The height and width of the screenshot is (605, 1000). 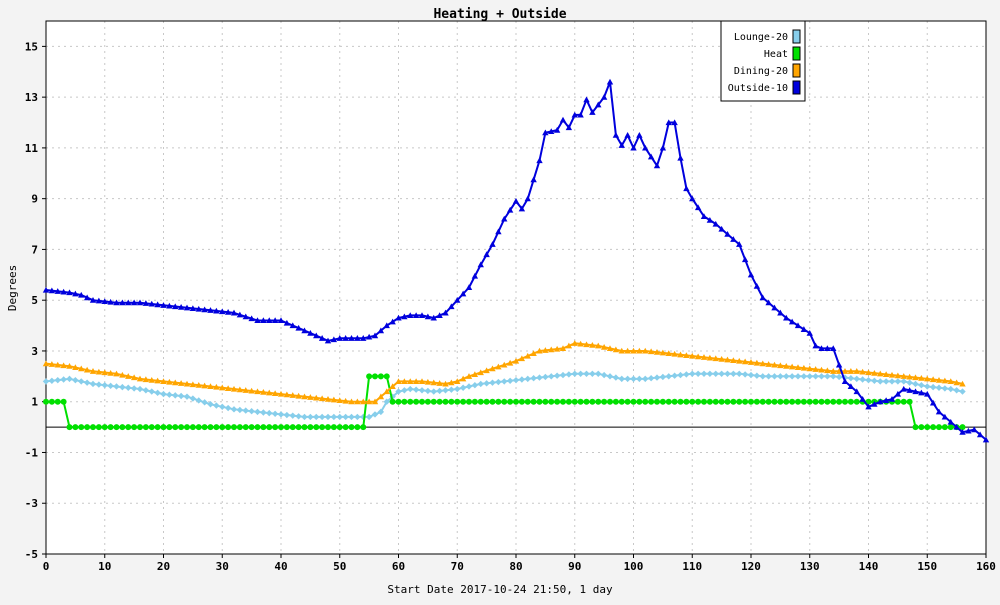 What do you see at coordinates (761, 71) in the screenshot?
I see `legend-label-dining-20: Dining-20` at bounding box center [761, 71].